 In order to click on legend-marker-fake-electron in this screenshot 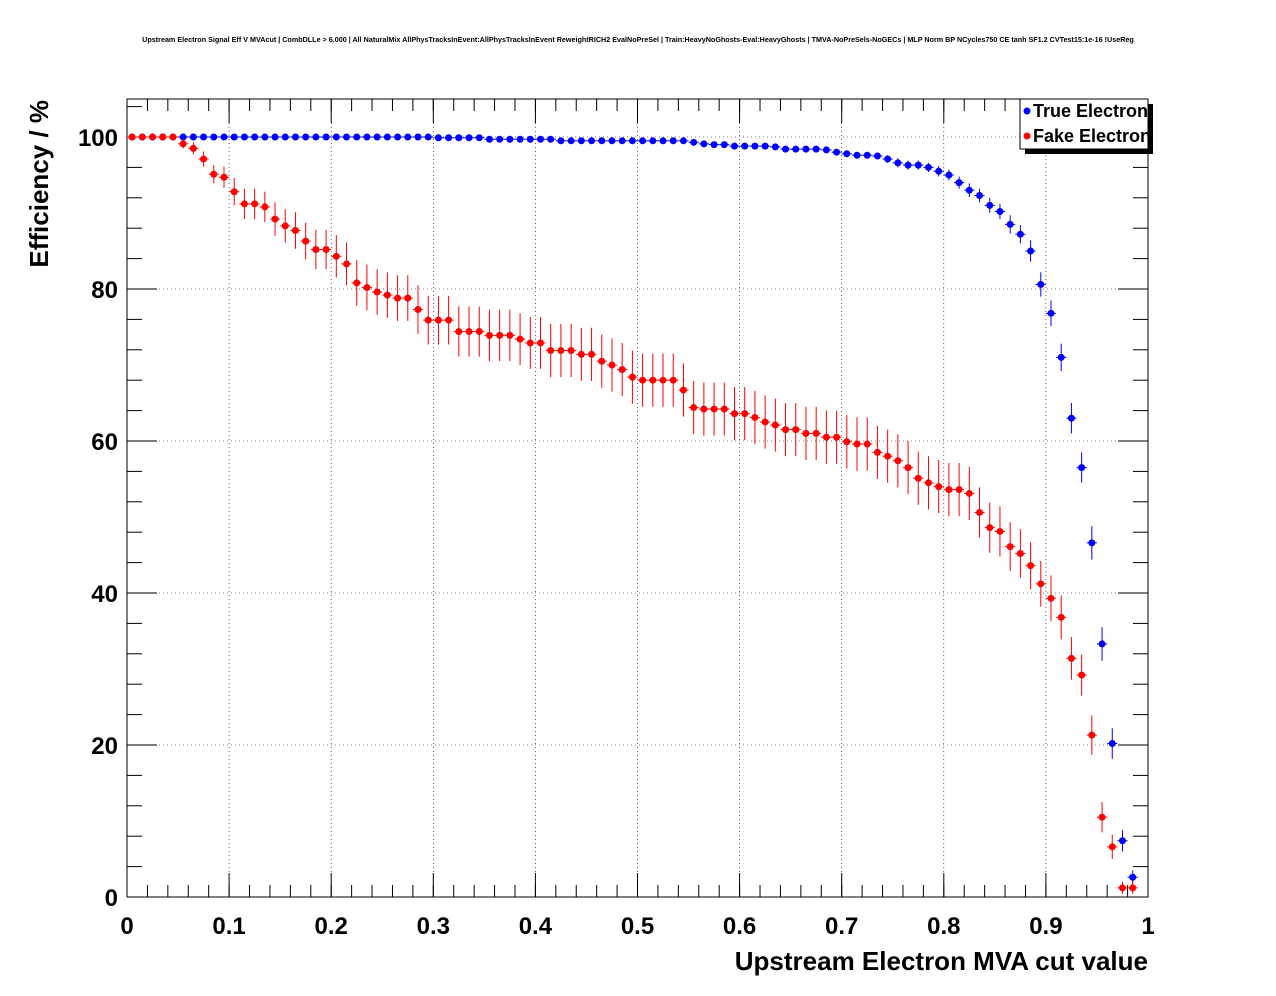, I will do `click(1027, 136)`.